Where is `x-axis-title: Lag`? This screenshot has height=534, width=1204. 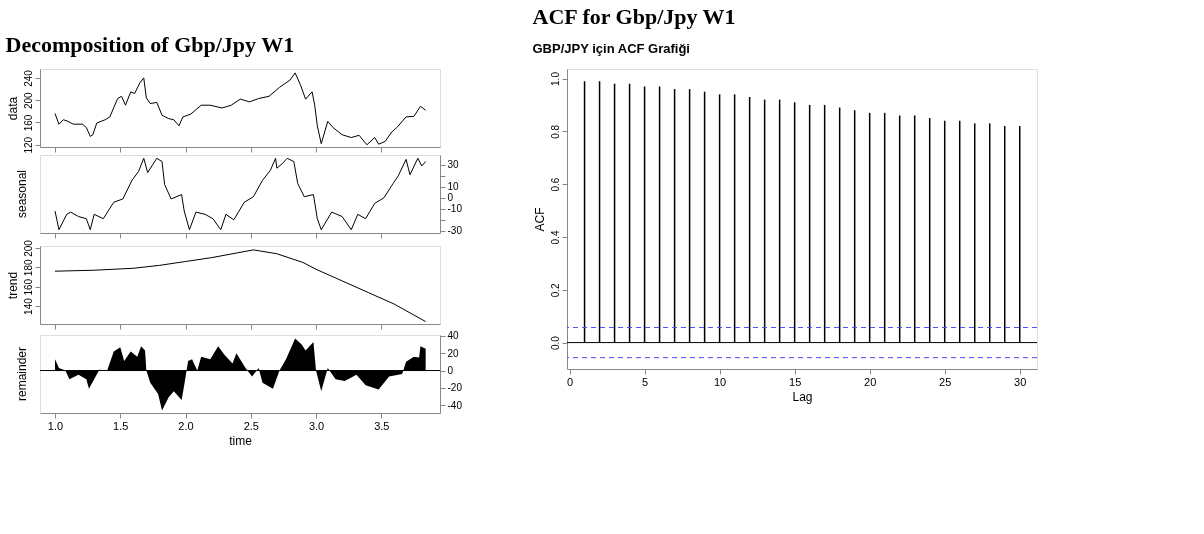
x-axis-title: Lag is located at coordinates (802, 396).